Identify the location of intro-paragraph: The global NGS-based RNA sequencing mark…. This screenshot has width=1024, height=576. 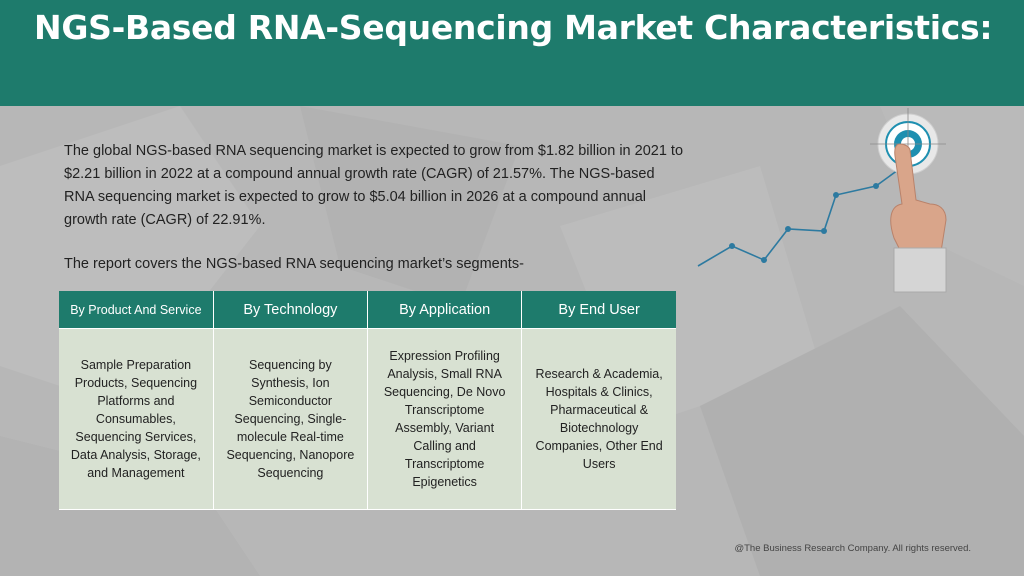
(374, 185).